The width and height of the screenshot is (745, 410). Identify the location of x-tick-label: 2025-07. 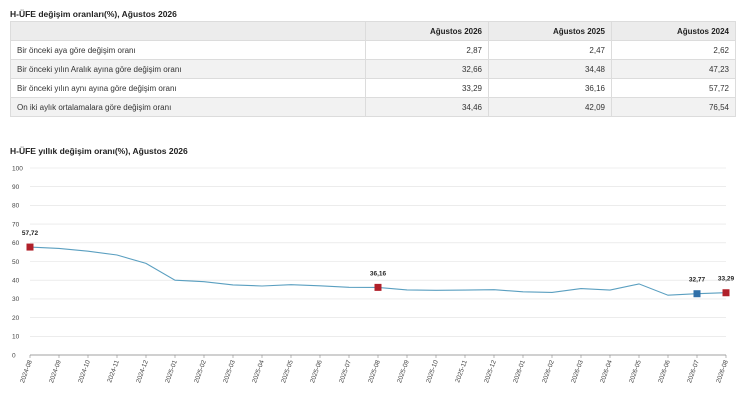
(345, 371).